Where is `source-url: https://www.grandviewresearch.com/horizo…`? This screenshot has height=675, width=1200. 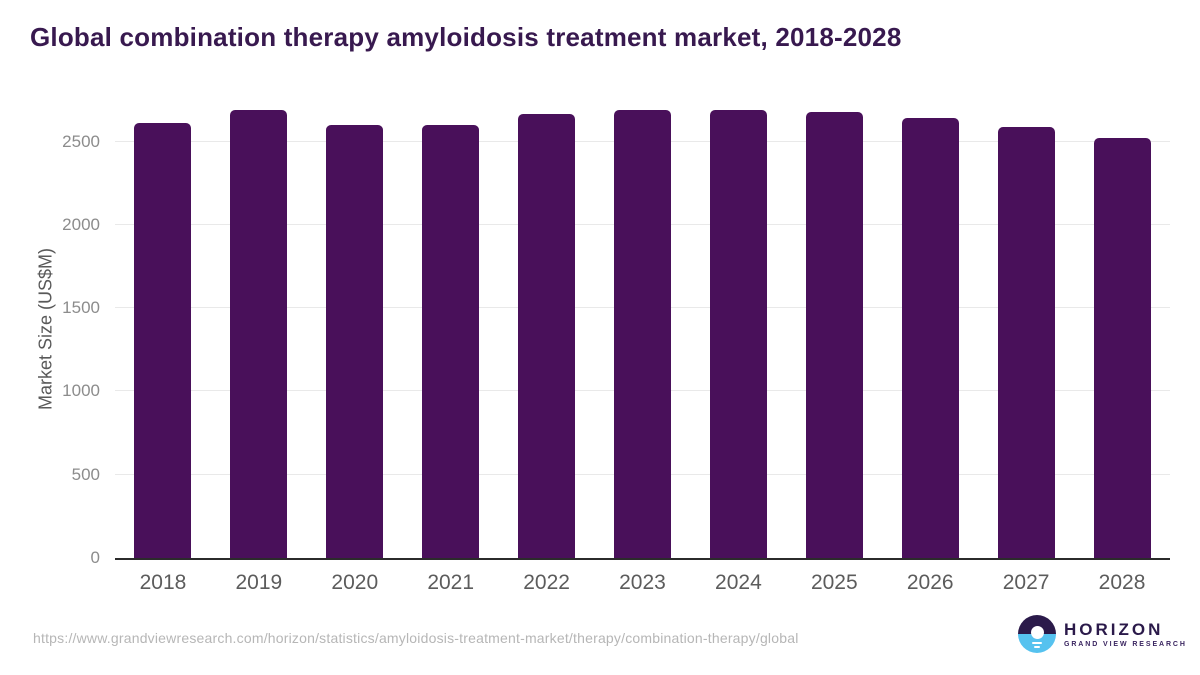 source-url: https://www.grandviewresearch.com/horizo… is located at coordinates (416, 638).